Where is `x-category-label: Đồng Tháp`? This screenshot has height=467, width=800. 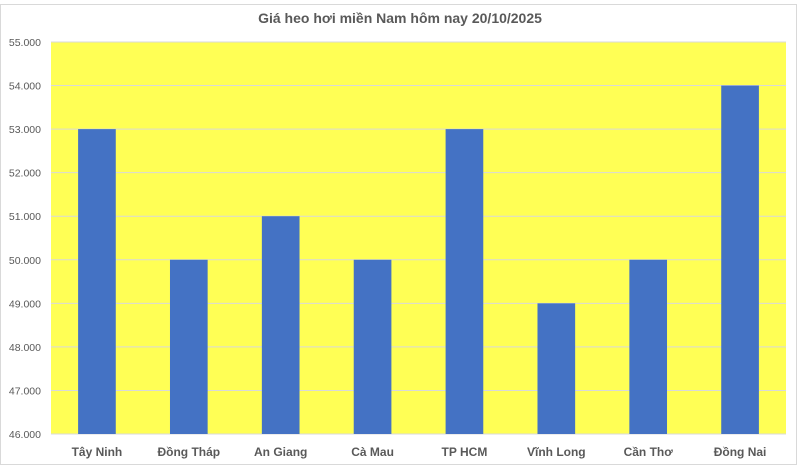
x-category-label: Đồng Tháp is located at coordinates (188, 452).